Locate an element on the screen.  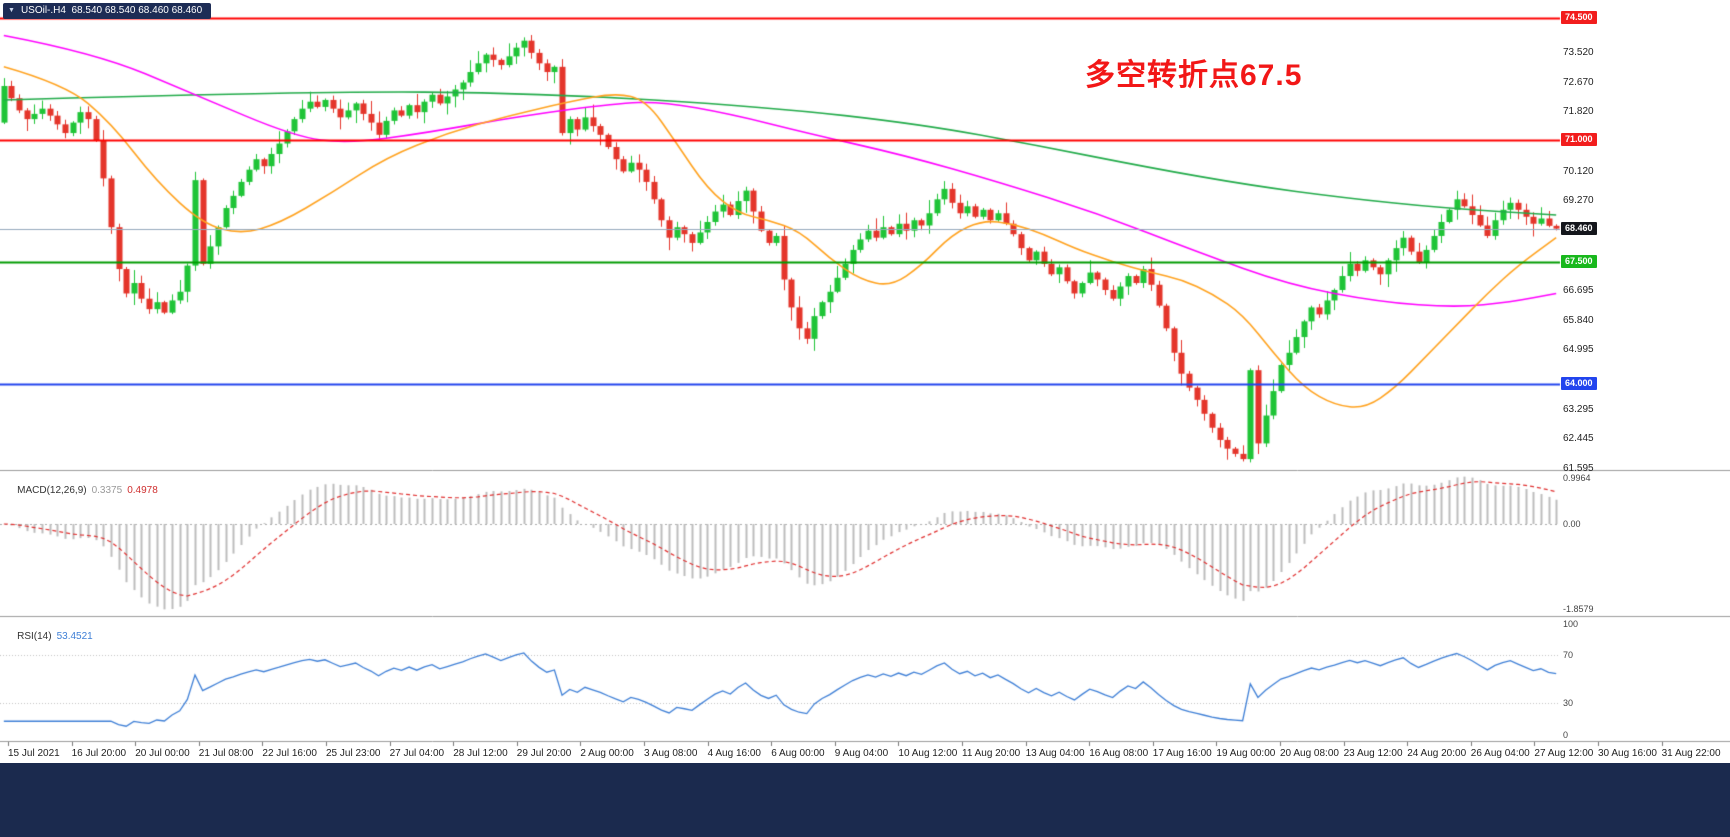
rsi-indicator-label: RSI(14) 53.4521 is located at coordinates (49, 636).